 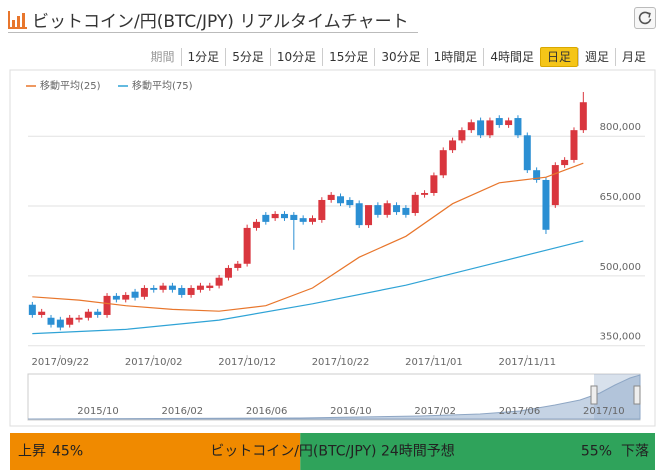 What do you see at coordinates (183, 411) in the screenshot?
I see `navigator-tick-label: 2016/02` at bounding box center [183, 411].